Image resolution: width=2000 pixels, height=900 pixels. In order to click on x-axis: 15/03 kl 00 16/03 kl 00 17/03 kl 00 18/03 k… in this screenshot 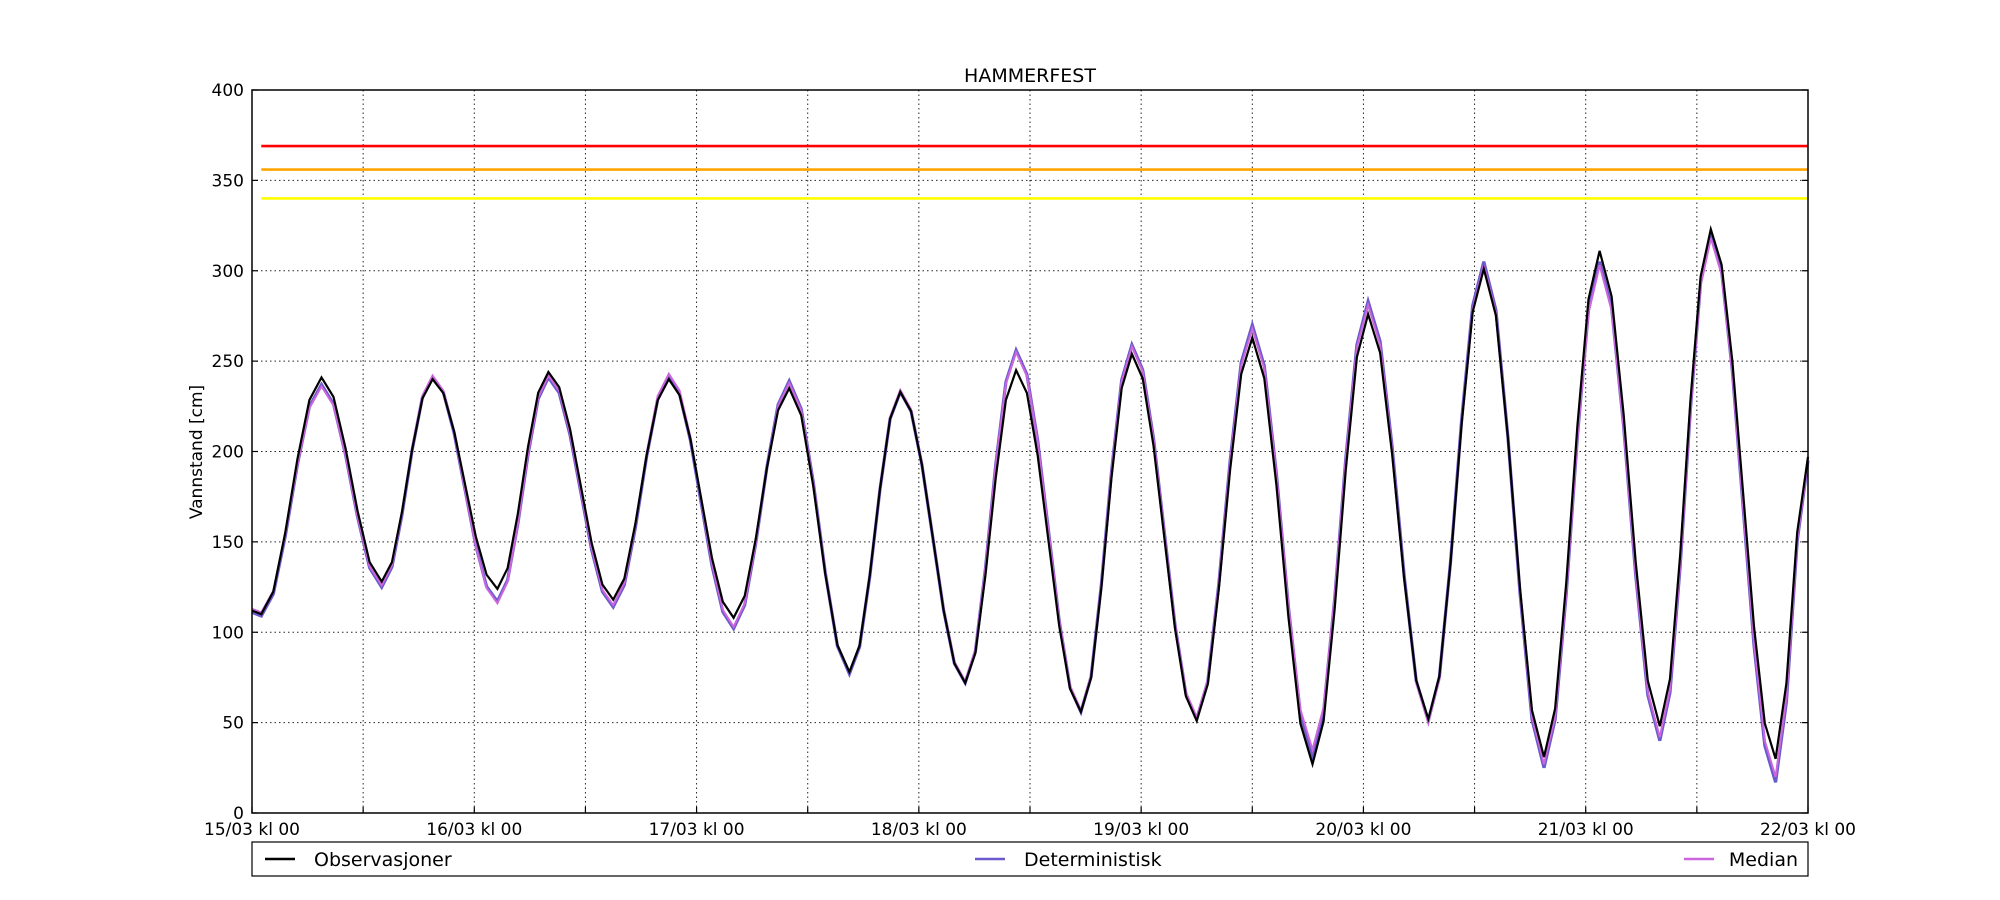, I will do `click(1030, 823)`.